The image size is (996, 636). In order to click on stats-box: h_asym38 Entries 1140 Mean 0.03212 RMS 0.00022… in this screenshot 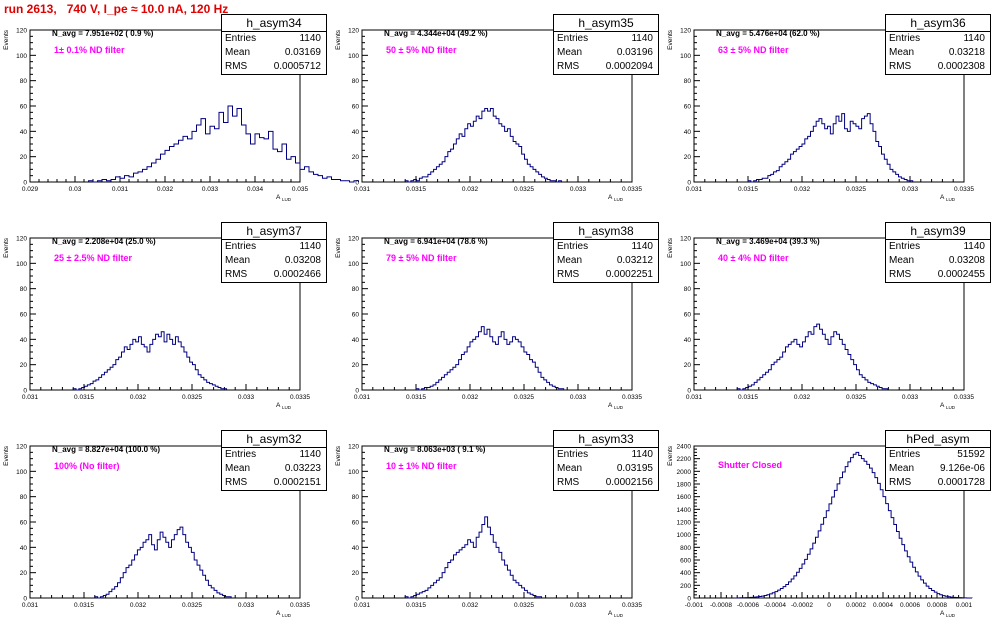, I will do `click(606, 252)`.